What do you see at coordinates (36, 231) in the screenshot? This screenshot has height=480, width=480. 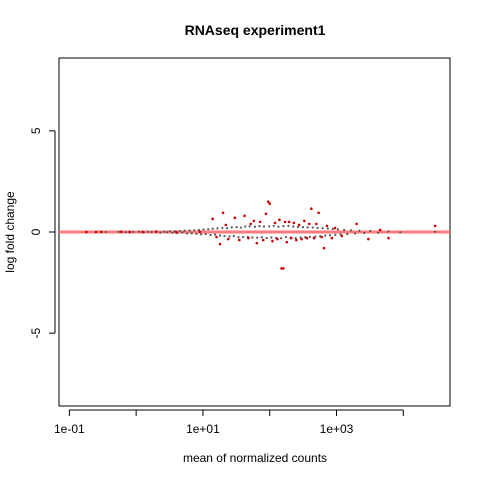 I see `y-tick-label: 0` at bounding box center [36, 231].